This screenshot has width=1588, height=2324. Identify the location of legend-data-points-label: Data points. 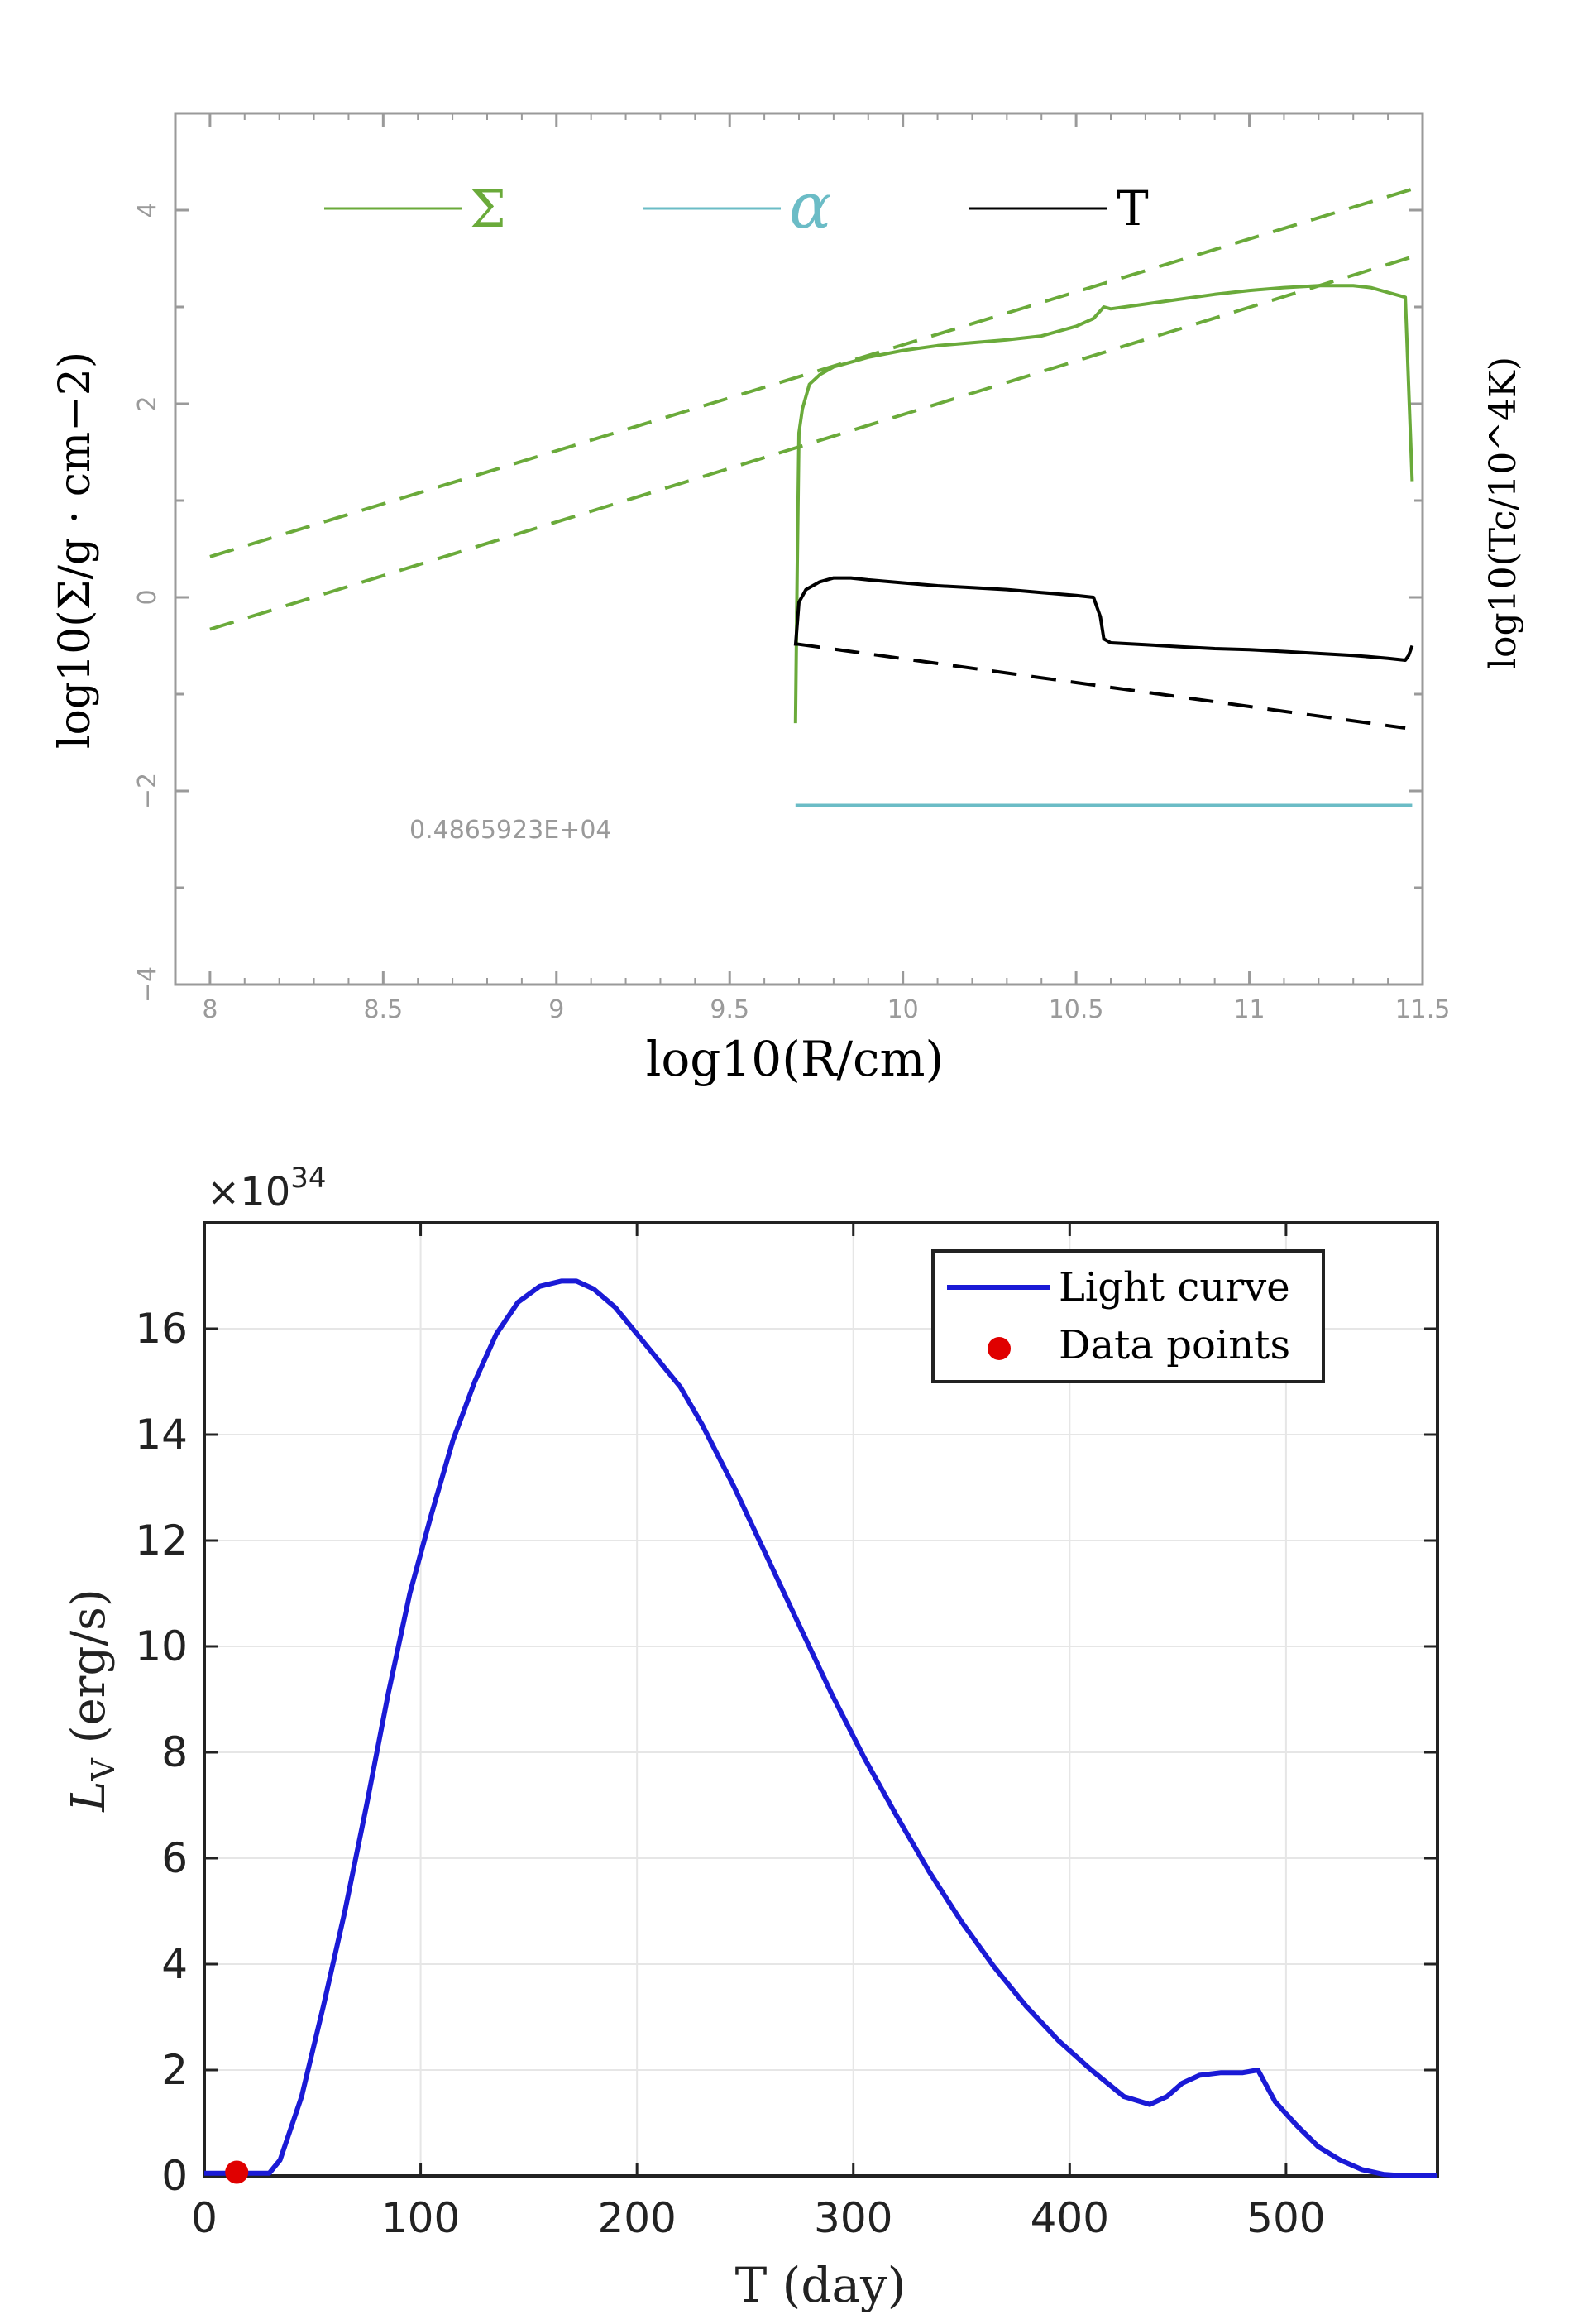
(1174, 1345).